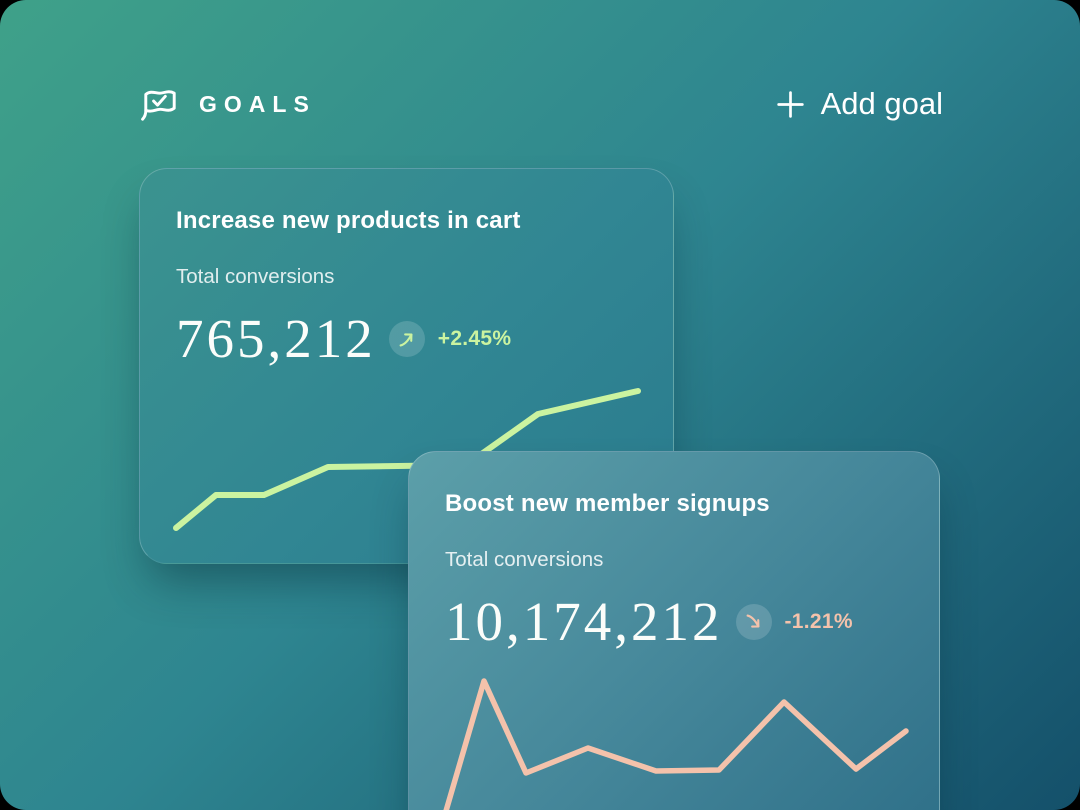  I want to click on flag-check-icon, so click(160, 104).